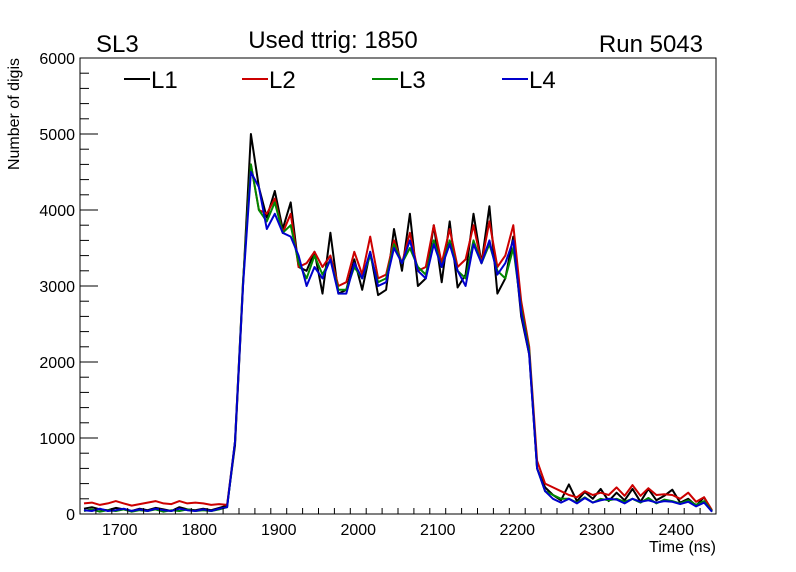  Describe the element at coordinates (682, 547) in the screenshot. I see `x-axis-label: Time (ns)` at that location.